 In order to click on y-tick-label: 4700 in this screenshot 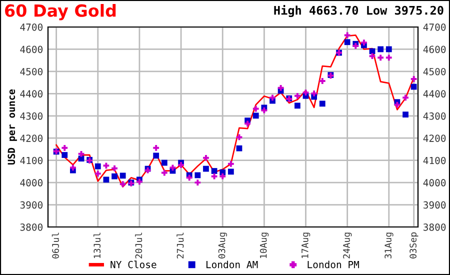, I will do `click(31, 27)`.